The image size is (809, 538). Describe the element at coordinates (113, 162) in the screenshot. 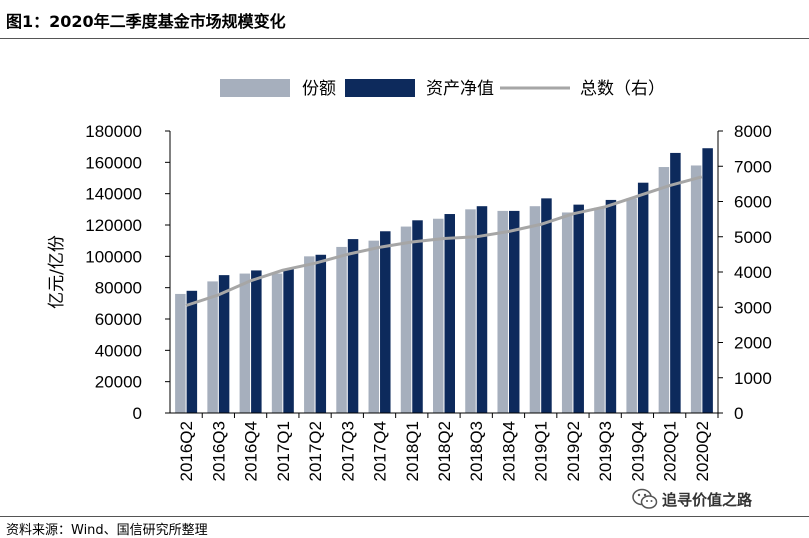

I see `left-tick-label: 160000` at that location.